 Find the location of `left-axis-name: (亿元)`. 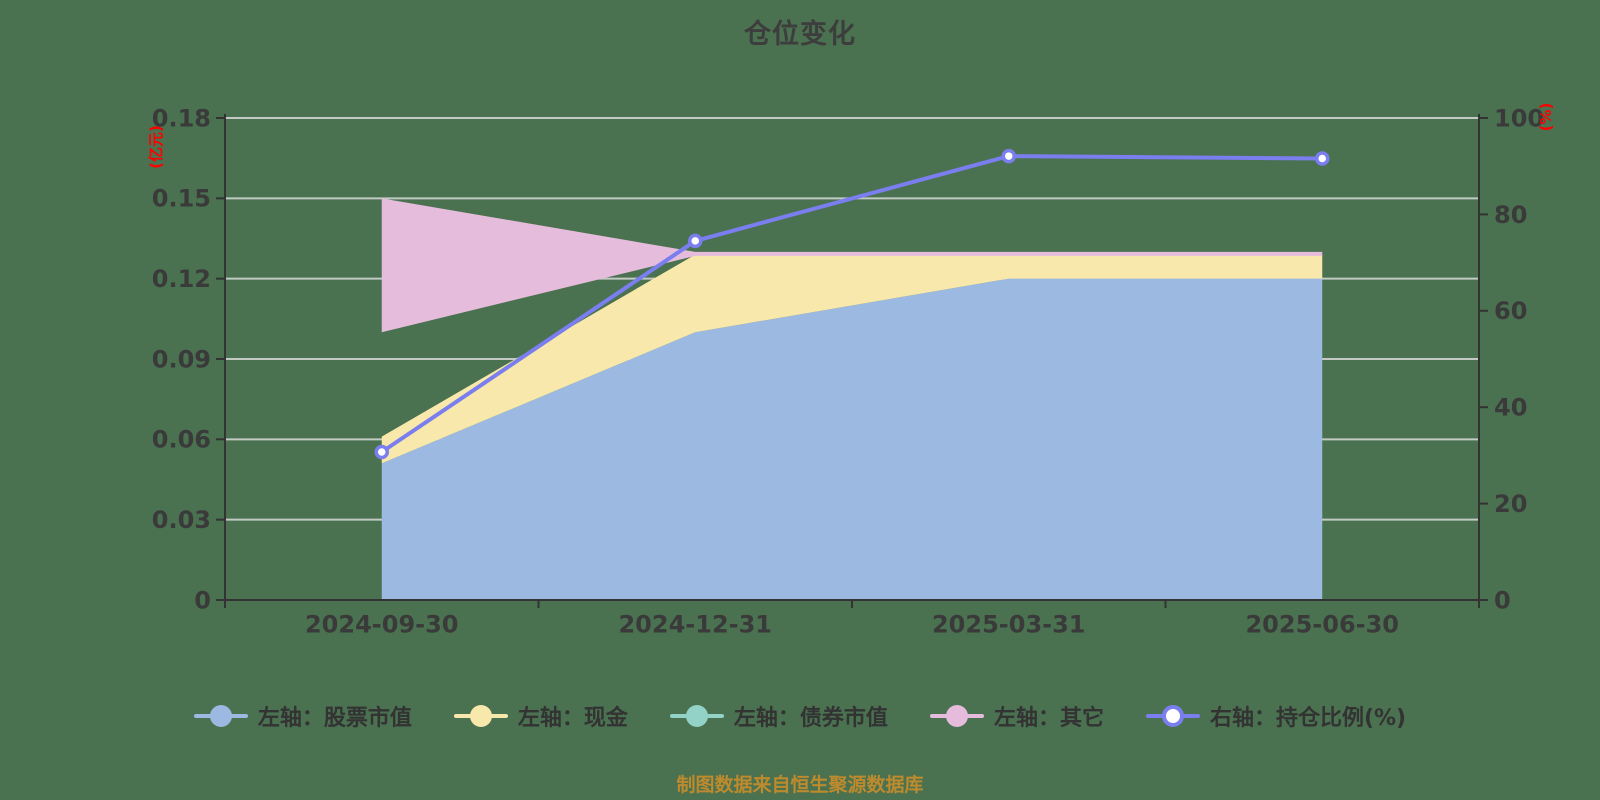

left-axis-name: (亿元) is located at coordinates (156, 147).